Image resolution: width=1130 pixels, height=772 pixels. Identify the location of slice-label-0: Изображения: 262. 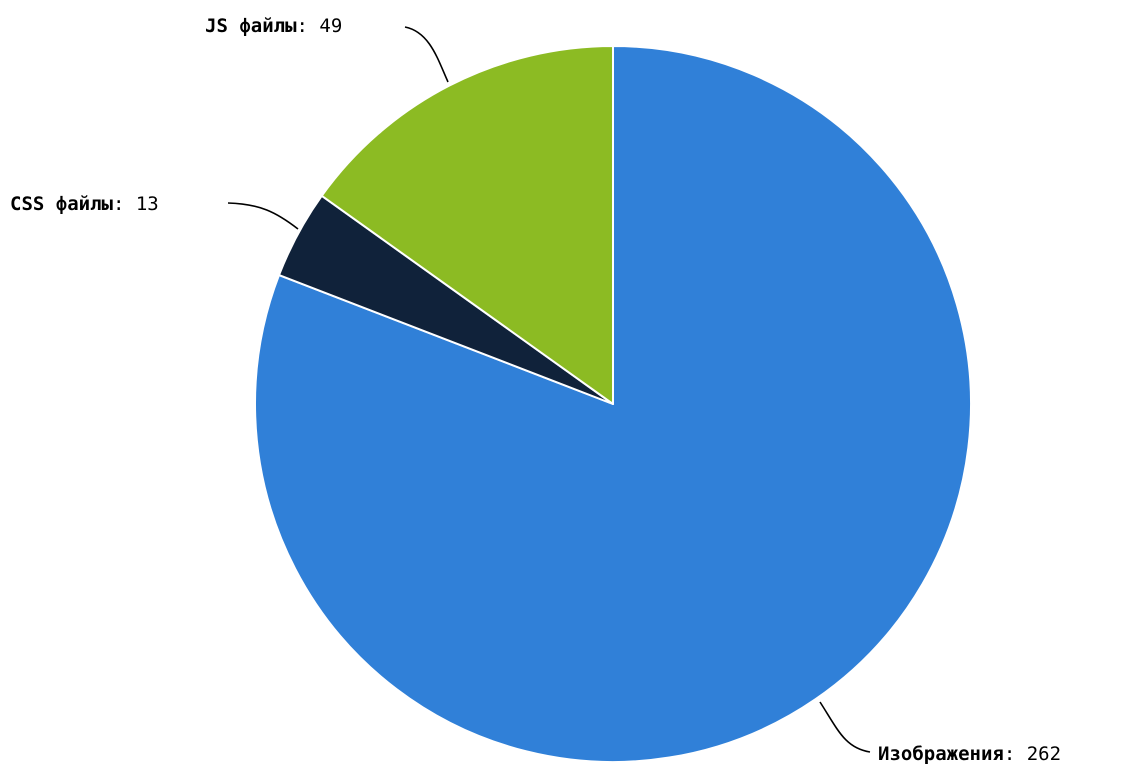
(969, 754).